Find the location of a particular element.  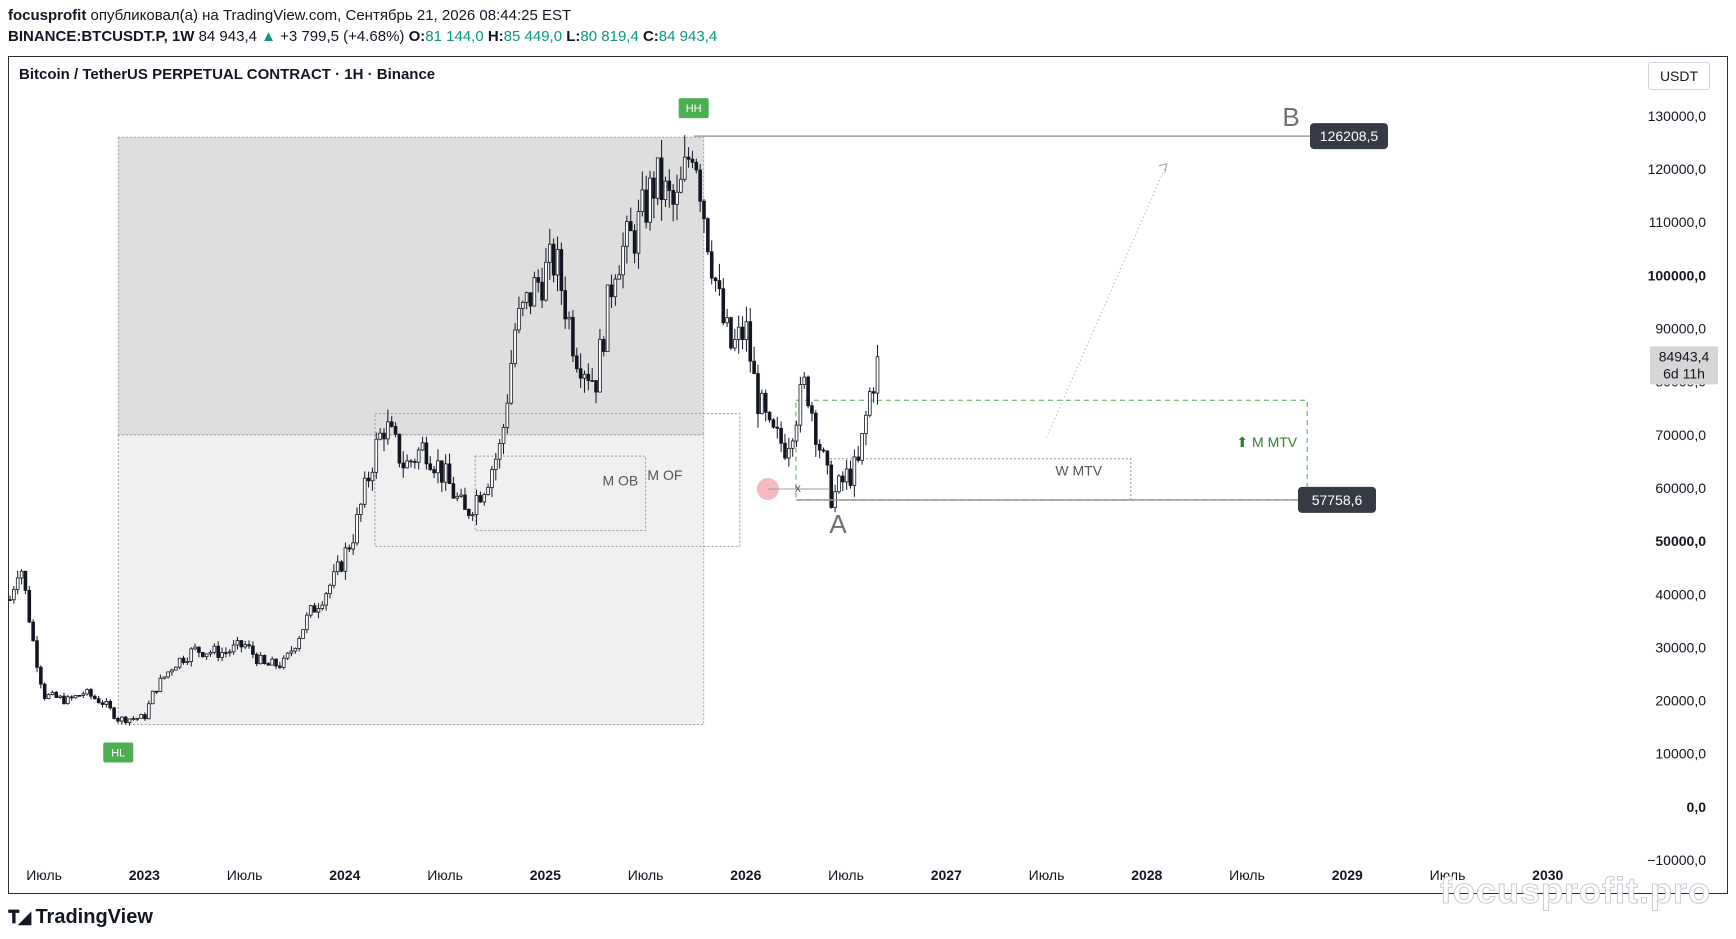

zone-m-mtv is located at coordinates (1051, 450).